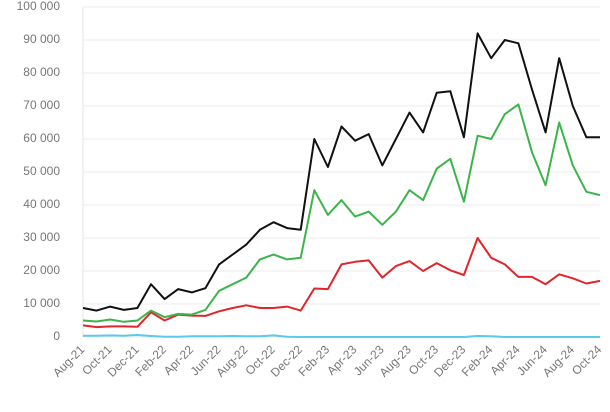  I want to click on x-tick-label: Aug-24, so click(558, 360).